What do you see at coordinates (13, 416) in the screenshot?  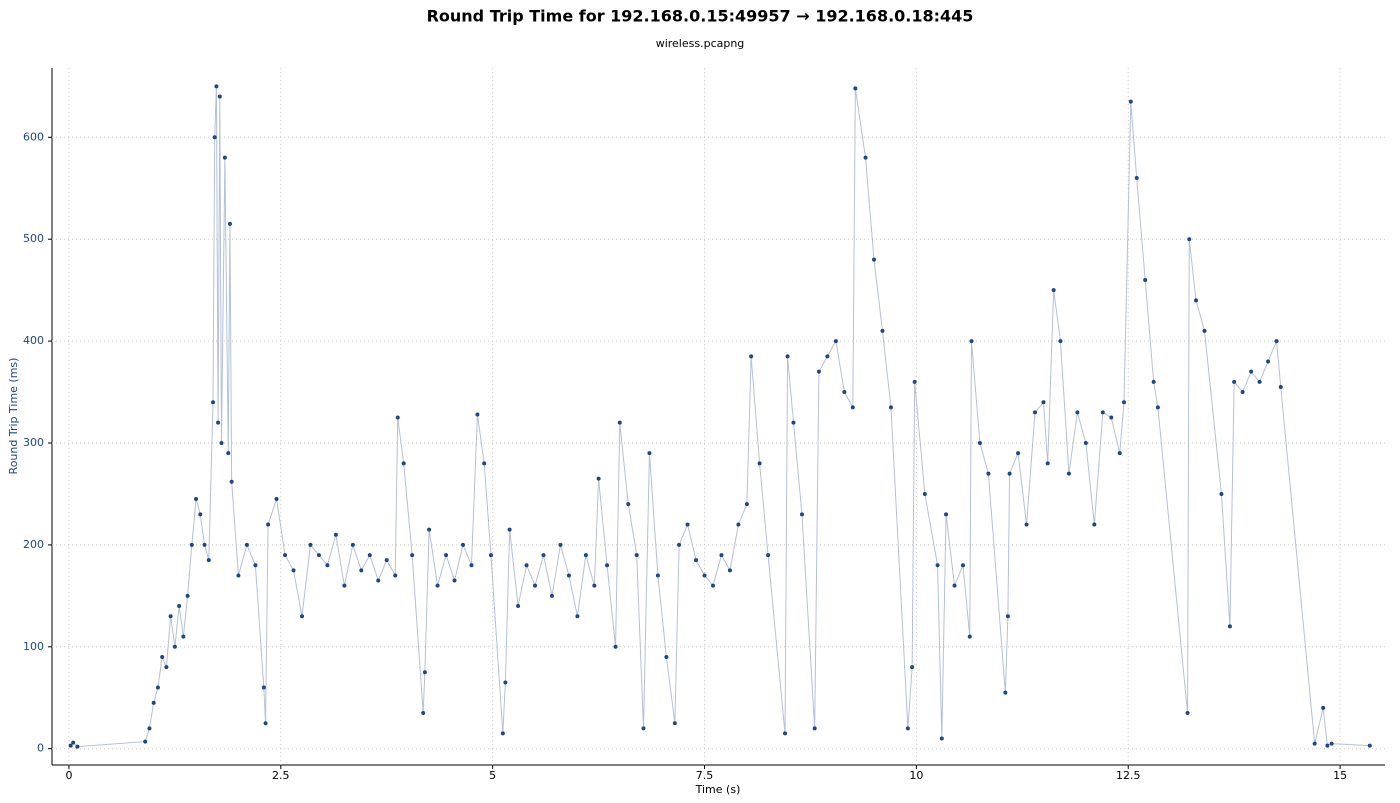 I see `y-axis-label: Round Trip Time (ms)` at bounding box center [13, 416].